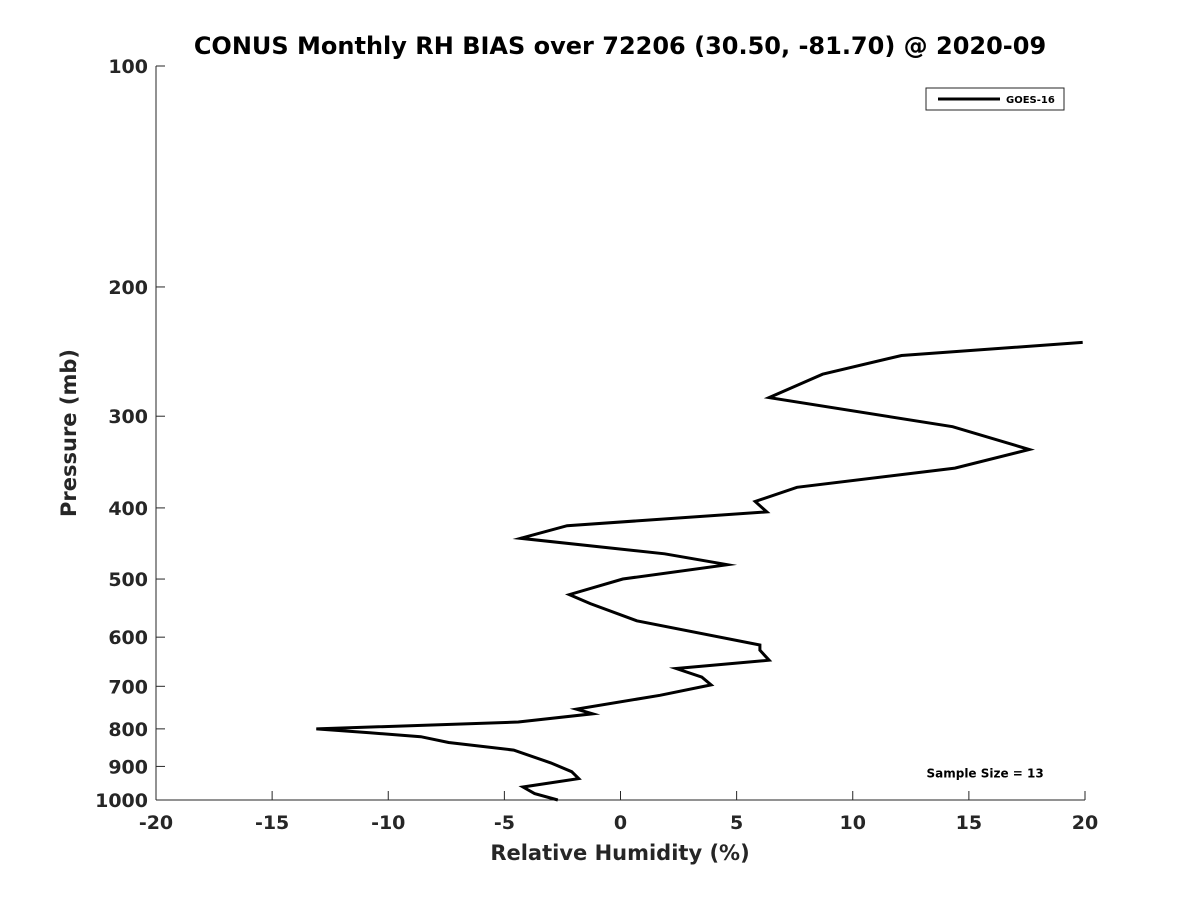 This screenshot has height=900, width=1200. Describe the element at coordinates (128, 730) in the screenshot. I see `y-tick-label: 800` at that location.